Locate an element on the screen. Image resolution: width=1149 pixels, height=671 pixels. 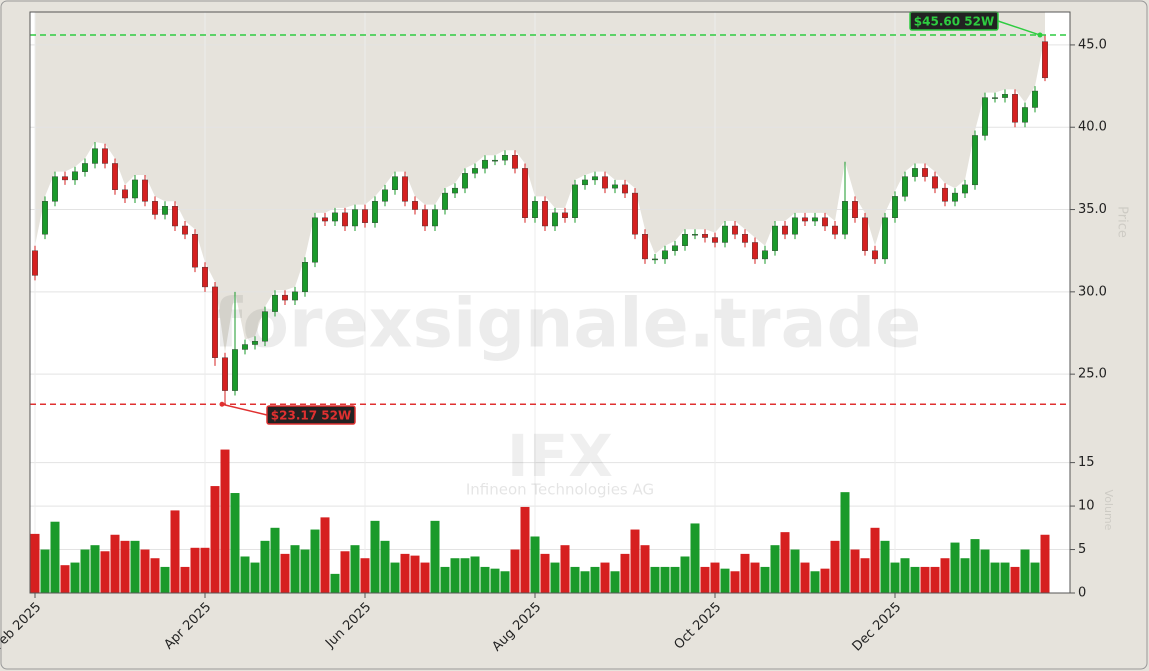
ref-arrow-head is located at coordinates (1040, 35).